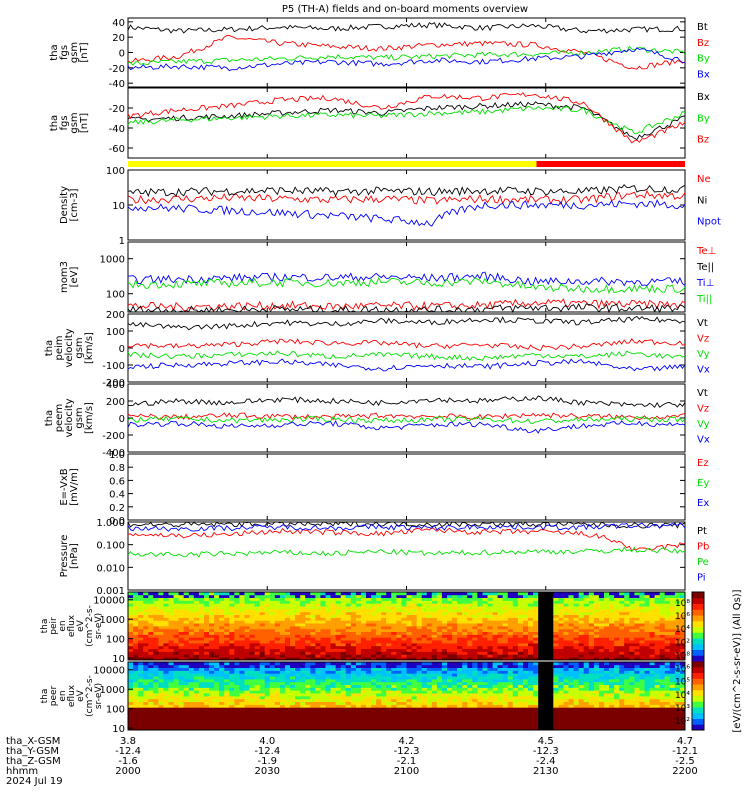 This screenshot has width=750, height=800. I want to click on y-axis-label: eflux, so click(72, 625).